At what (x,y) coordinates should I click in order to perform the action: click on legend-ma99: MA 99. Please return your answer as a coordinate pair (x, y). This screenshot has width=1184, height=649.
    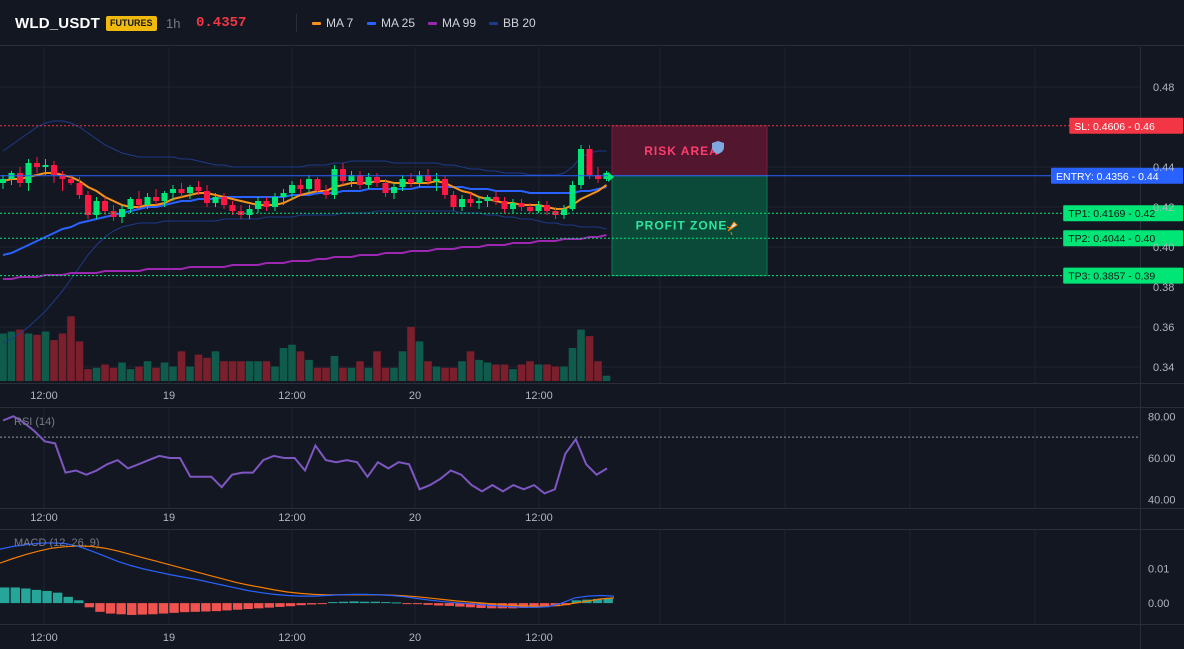
    Looking at the image, I should click on (452, 23).